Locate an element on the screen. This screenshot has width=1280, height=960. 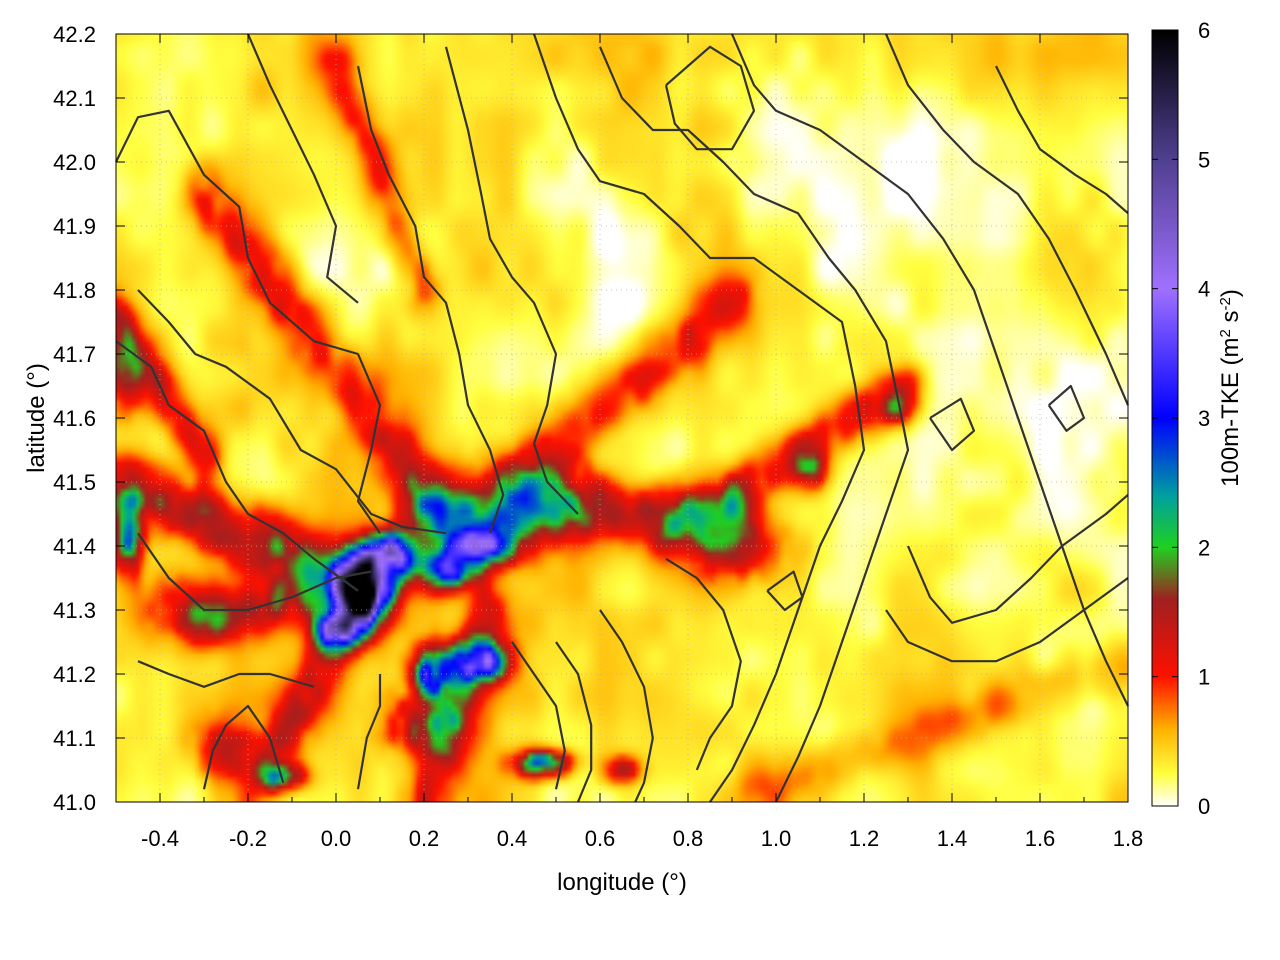
y-tick-label: 41.4 is located at coordinates (74, 546).